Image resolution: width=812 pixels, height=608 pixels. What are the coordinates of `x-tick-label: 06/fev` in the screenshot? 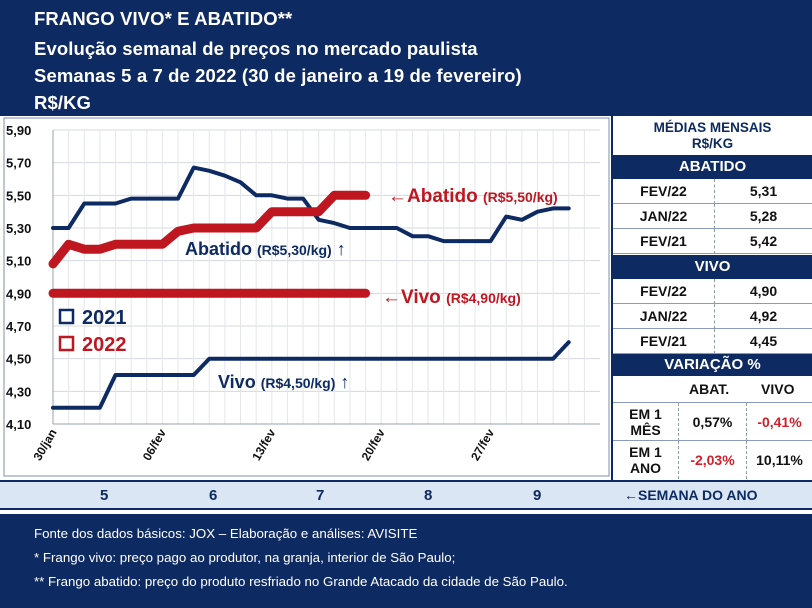 It's located at (154, 444).